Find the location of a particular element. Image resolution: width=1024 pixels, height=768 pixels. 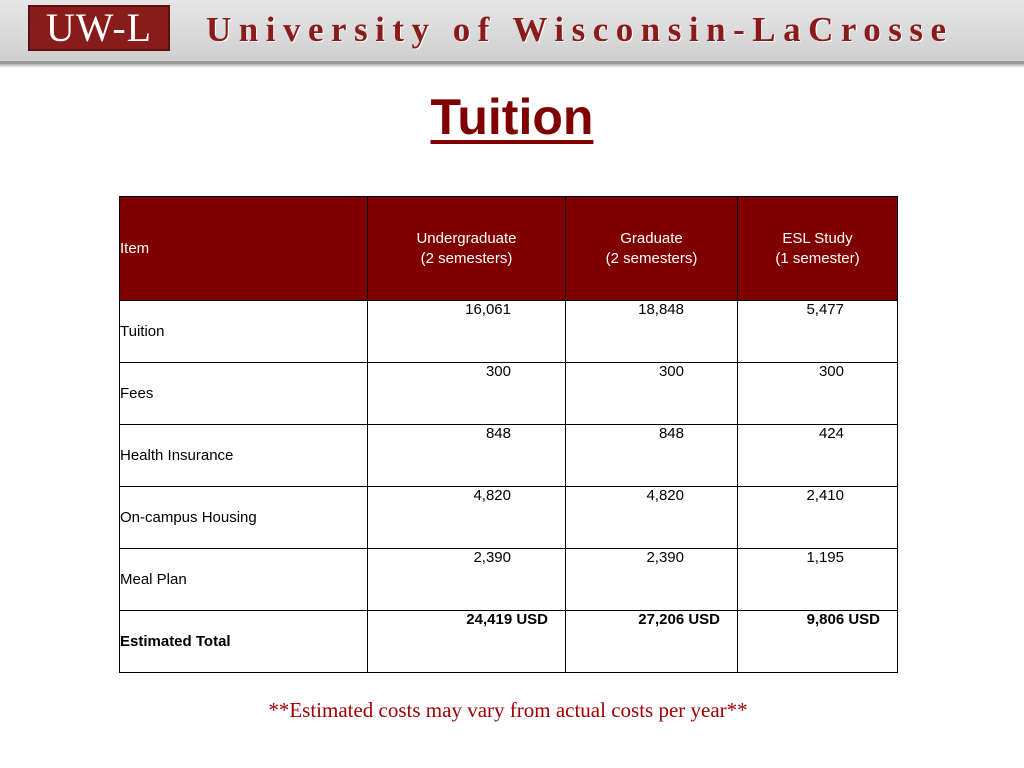

total-esl-value: 9,806 USD is located at coordinates (817, 641).